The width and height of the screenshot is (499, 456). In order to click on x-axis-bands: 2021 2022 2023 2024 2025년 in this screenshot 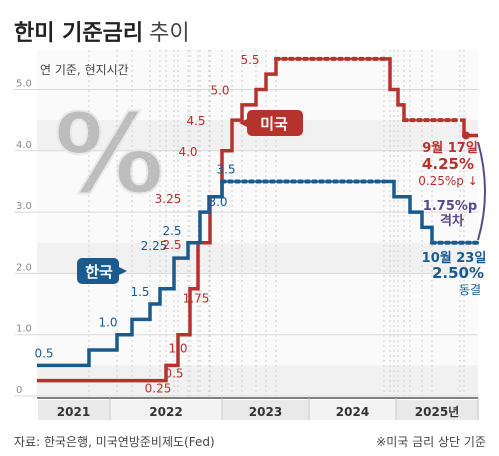, I will do `click(258, 408)`.